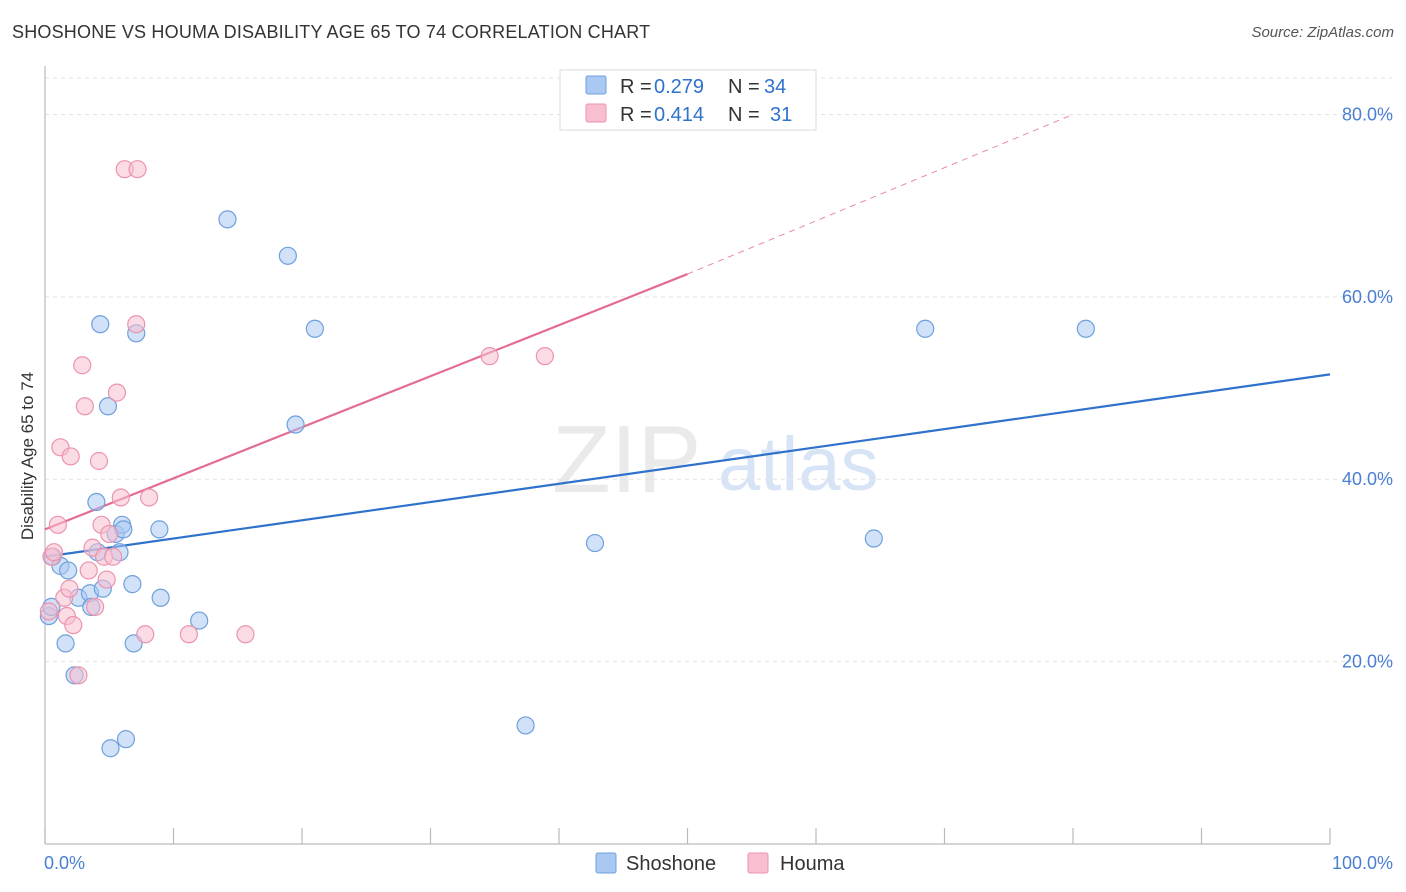 The width and height of the screenshot is (1406, 892). I want to click on legend-r-value-shoshone: 0.279, so click(679, 87).